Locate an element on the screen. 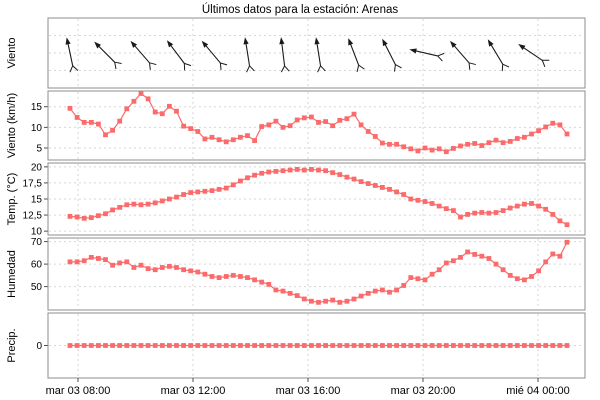 The width and height of the screenshot is (600, 400). y-tick-label: 5 is located at coordinates (39, 149).